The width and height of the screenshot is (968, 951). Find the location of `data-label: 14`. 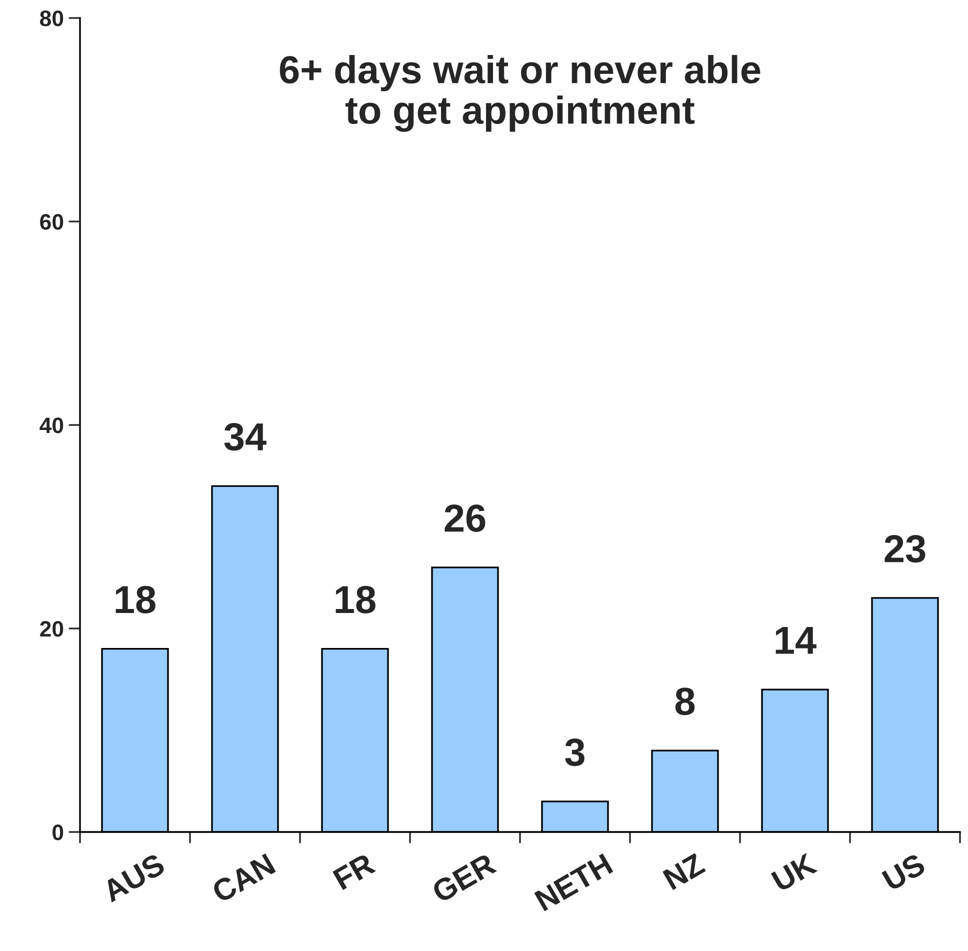

data-label: 14 is located at coordinates (796, 640).